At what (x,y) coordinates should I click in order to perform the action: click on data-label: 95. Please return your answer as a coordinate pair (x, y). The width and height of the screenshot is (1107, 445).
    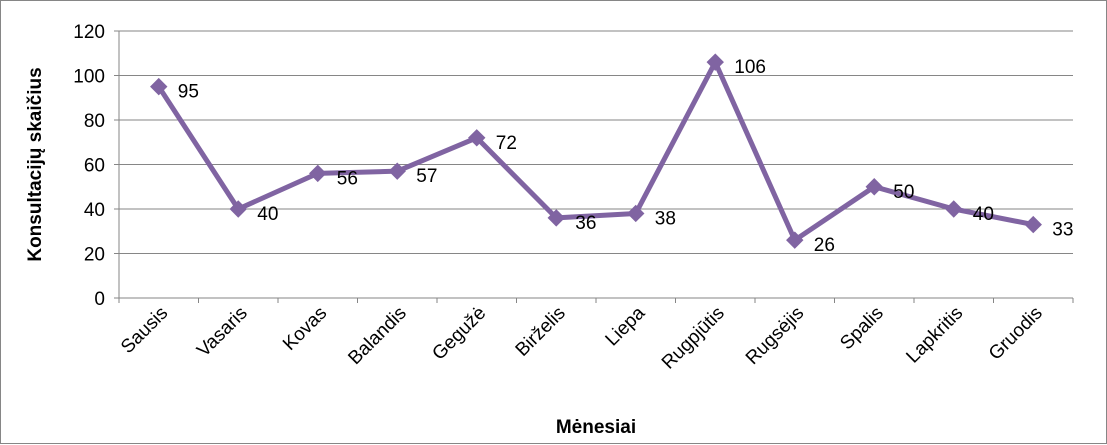
    Looking at the image, I should click on (188, 92).